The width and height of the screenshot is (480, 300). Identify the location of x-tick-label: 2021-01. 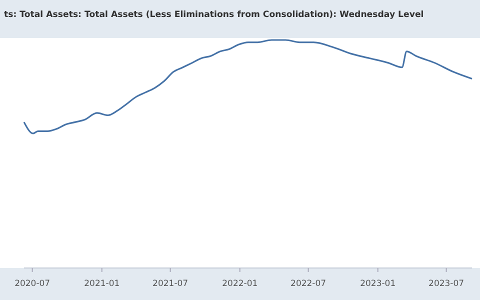
(102, 284).